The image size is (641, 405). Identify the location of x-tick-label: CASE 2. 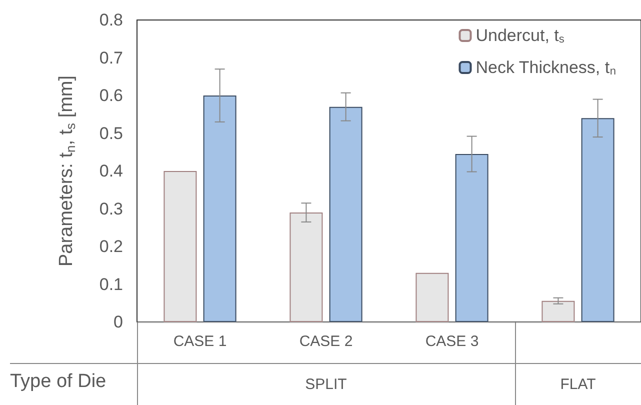
(326, 341).